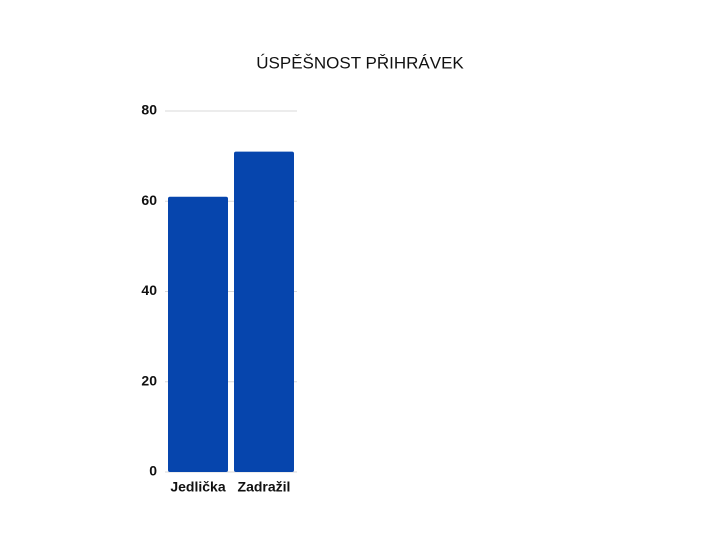  What do you see at coordinates (153, 471) in the screenshot?
I see `y-tick-label: 0` at bounding box center [153, 471].